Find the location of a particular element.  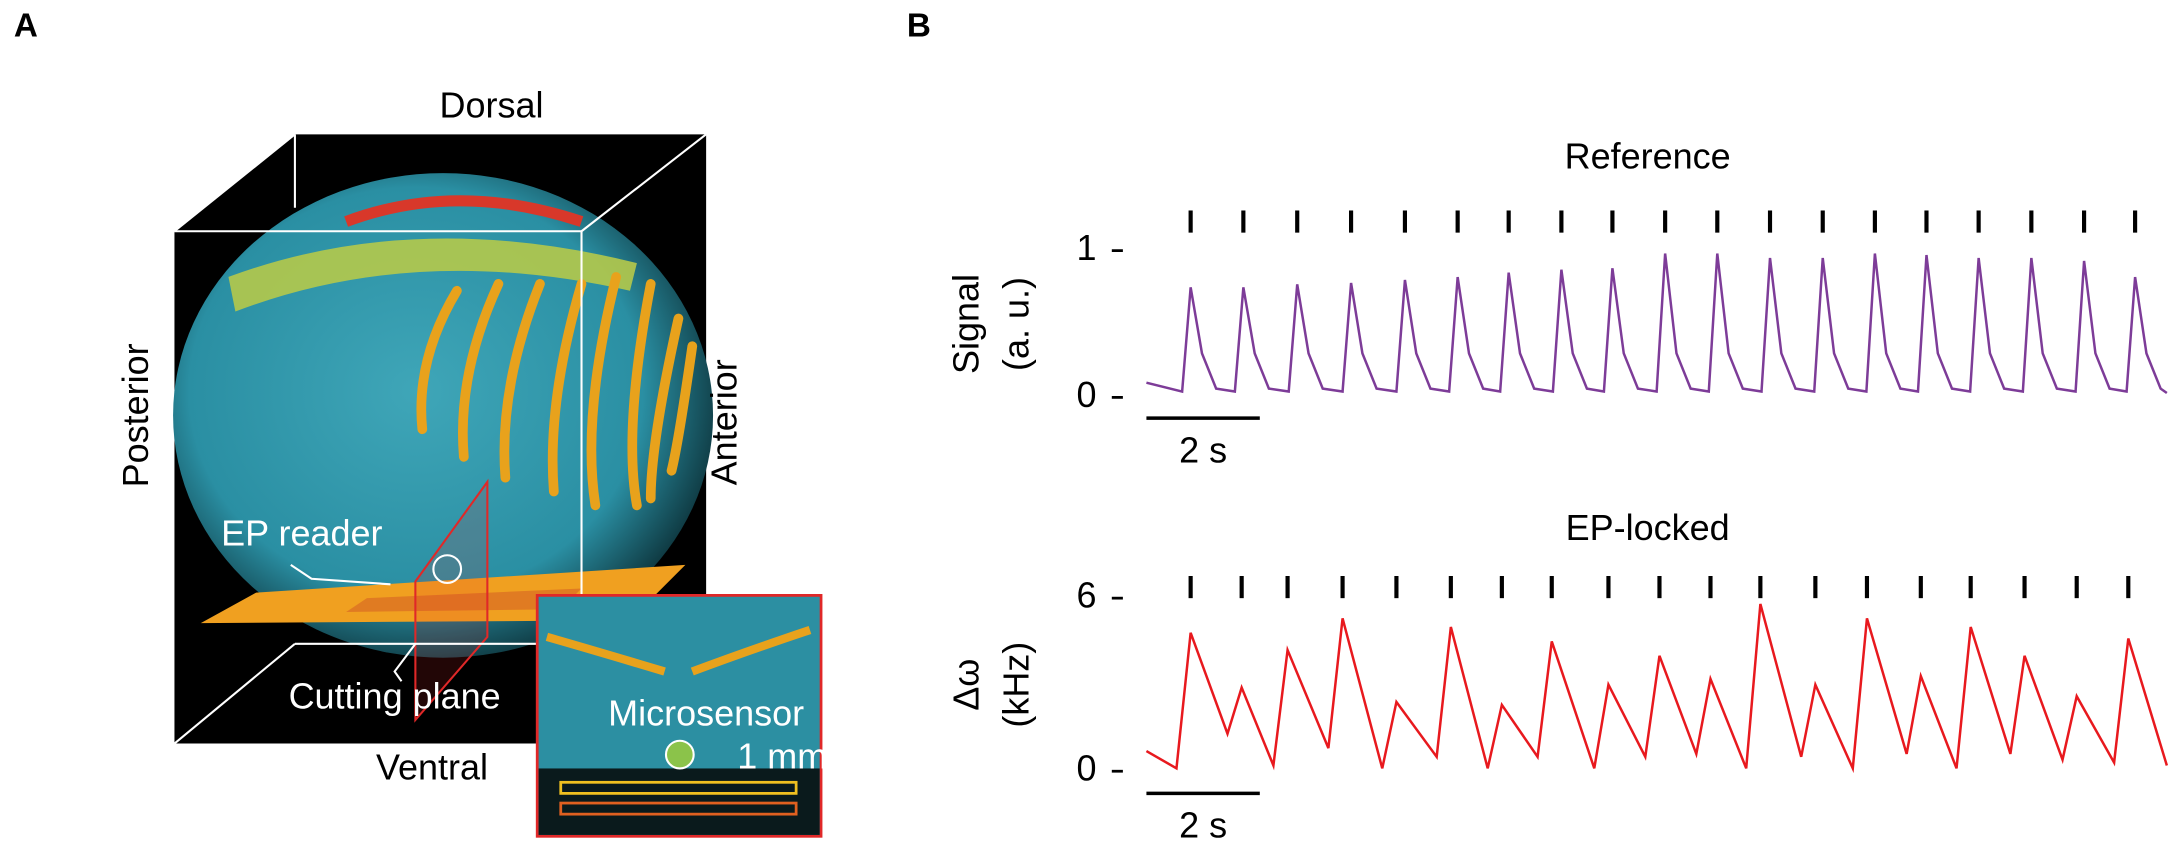

y-axis-label: Signal is located at coordinates (966, 324).